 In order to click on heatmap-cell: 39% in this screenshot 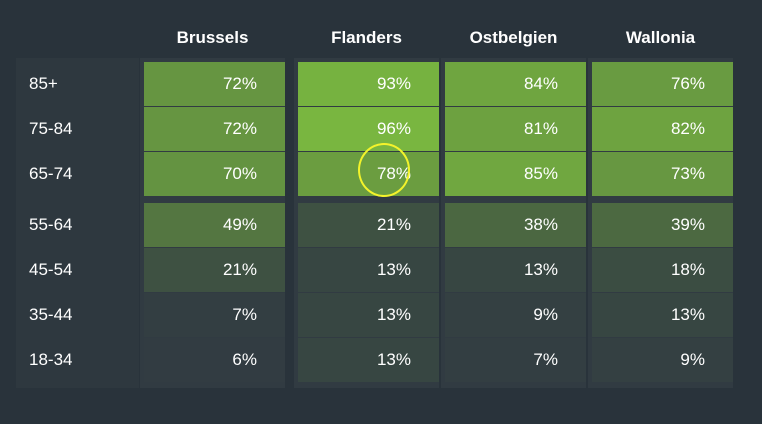, I will do `click(662, 225)`.